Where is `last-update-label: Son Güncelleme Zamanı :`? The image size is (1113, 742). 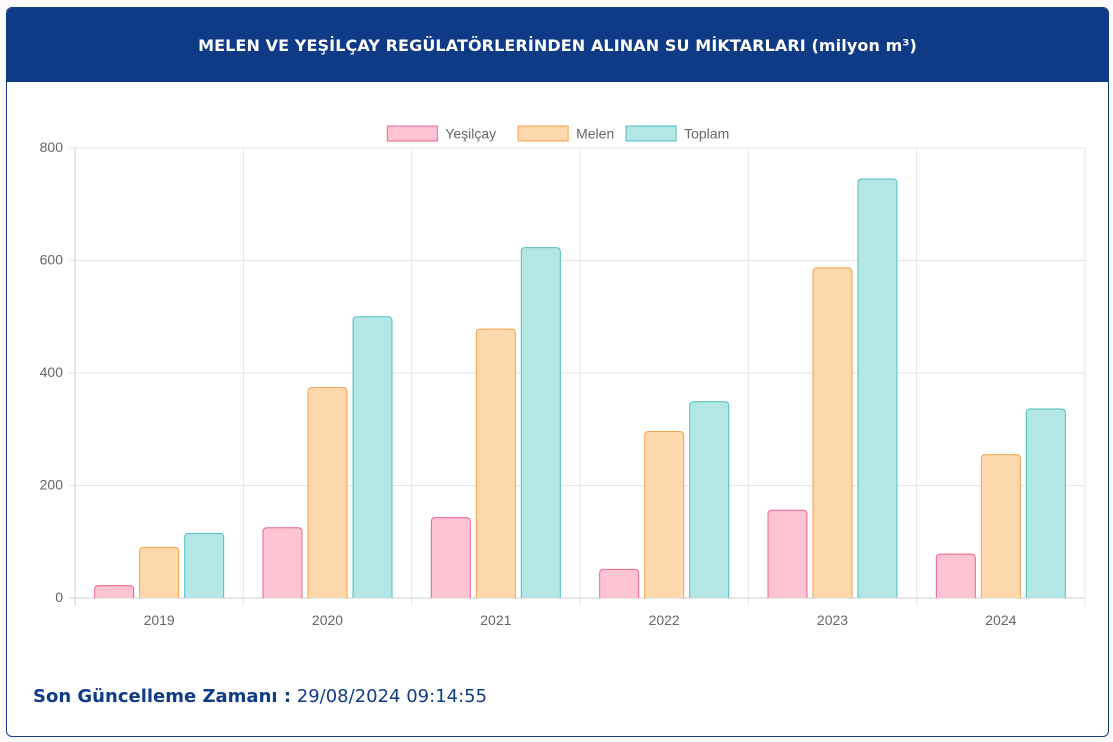 last-update-label: Son Güncelleme Zamanı : is located at coordinates (162, 696).